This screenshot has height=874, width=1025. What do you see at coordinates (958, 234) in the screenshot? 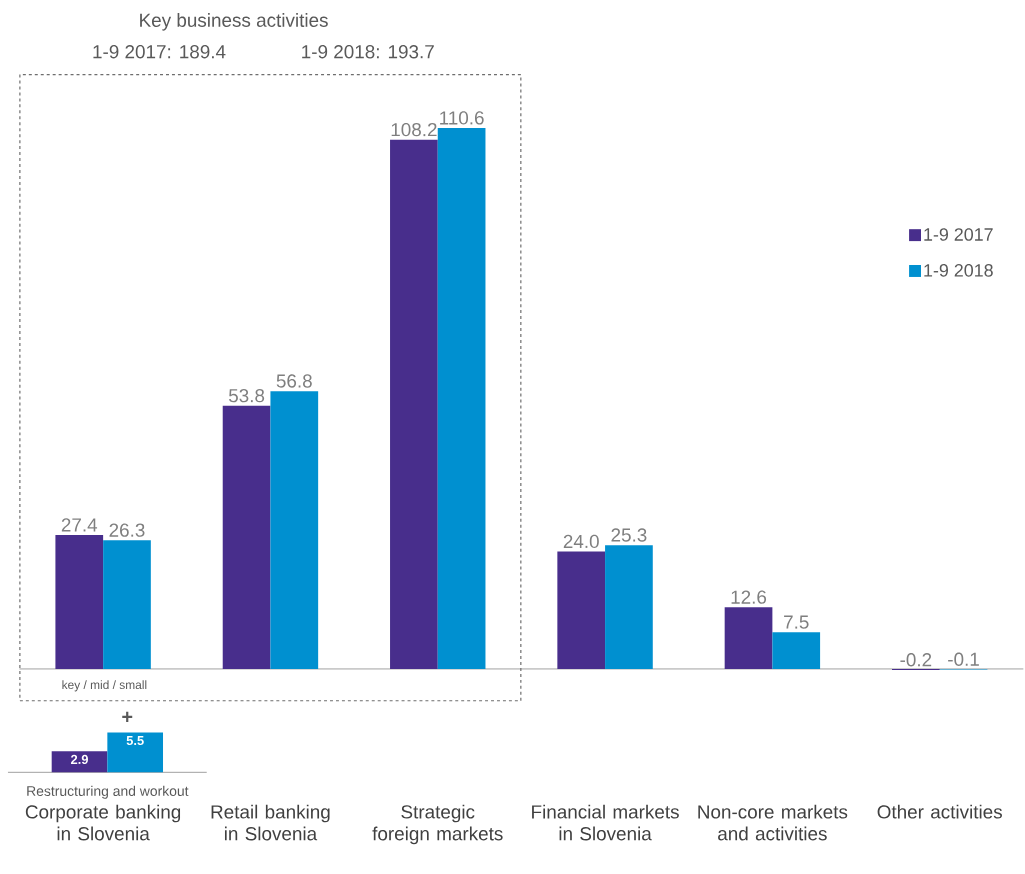
I see `legend-label: 1-9 2017` at bounding box center [958, 234].